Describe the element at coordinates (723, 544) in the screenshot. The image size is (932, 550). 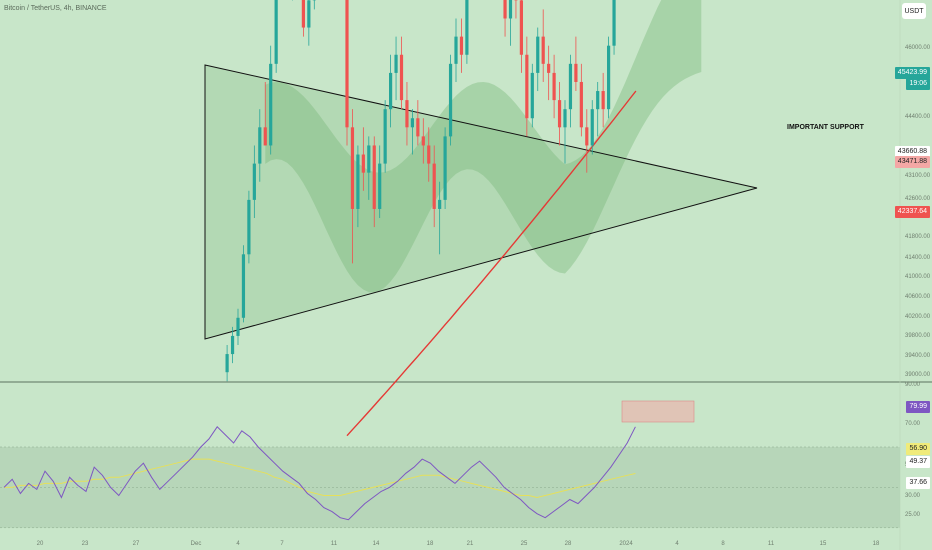
I see `time-tick-label: 8` at that location.